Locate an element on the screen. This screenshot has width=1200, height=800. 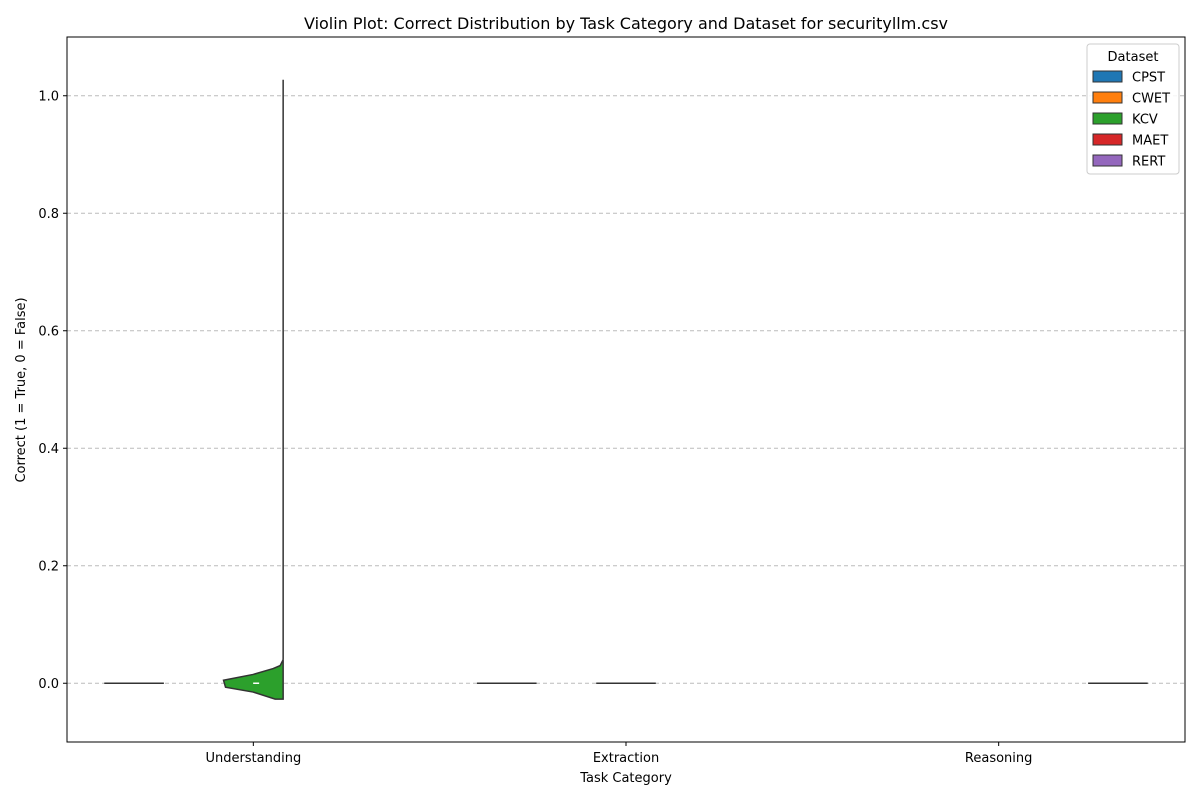
x-tick-label: Reasoning is located at coordinates (998, 758).